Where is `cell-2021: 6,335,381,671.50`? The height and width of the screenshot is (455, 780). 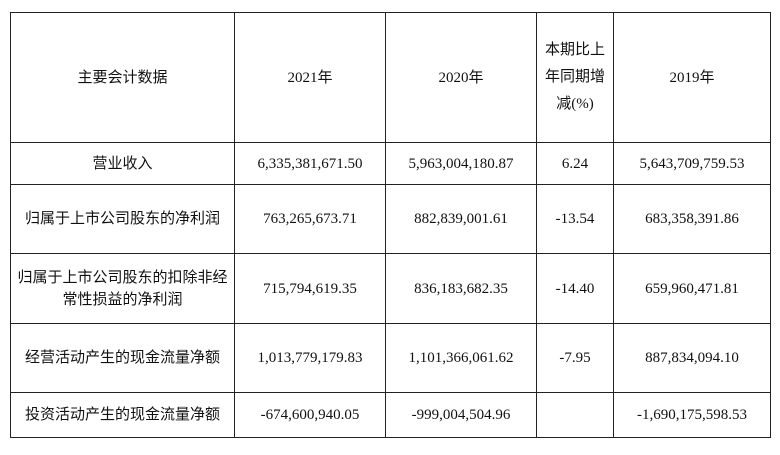
cell-2021: 6,335,381,671.50 is located at coordinates (310, 163).